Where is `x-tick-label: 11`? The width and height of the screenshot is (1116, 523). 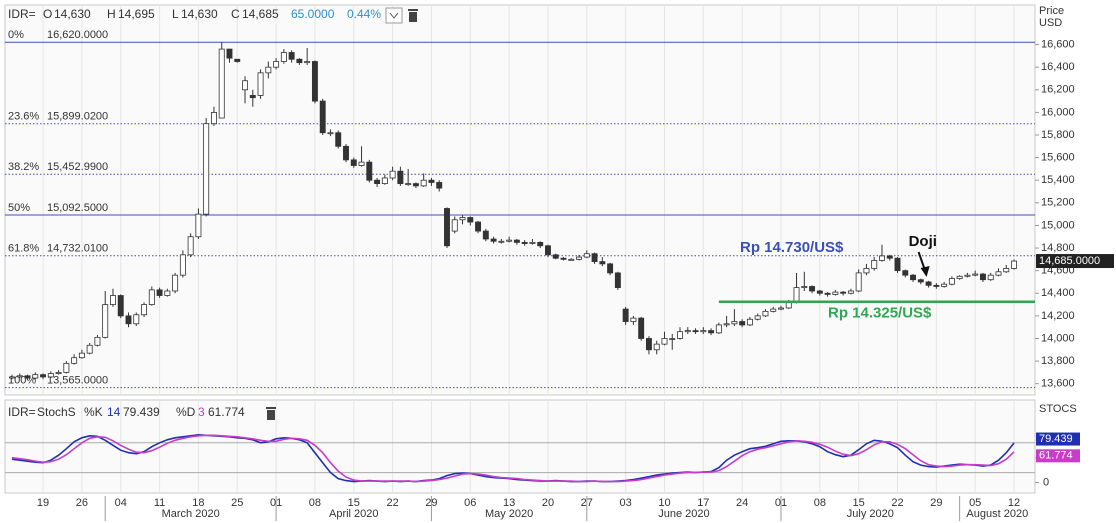
x-tick-label: 11 is located at coordinates (159, 503).